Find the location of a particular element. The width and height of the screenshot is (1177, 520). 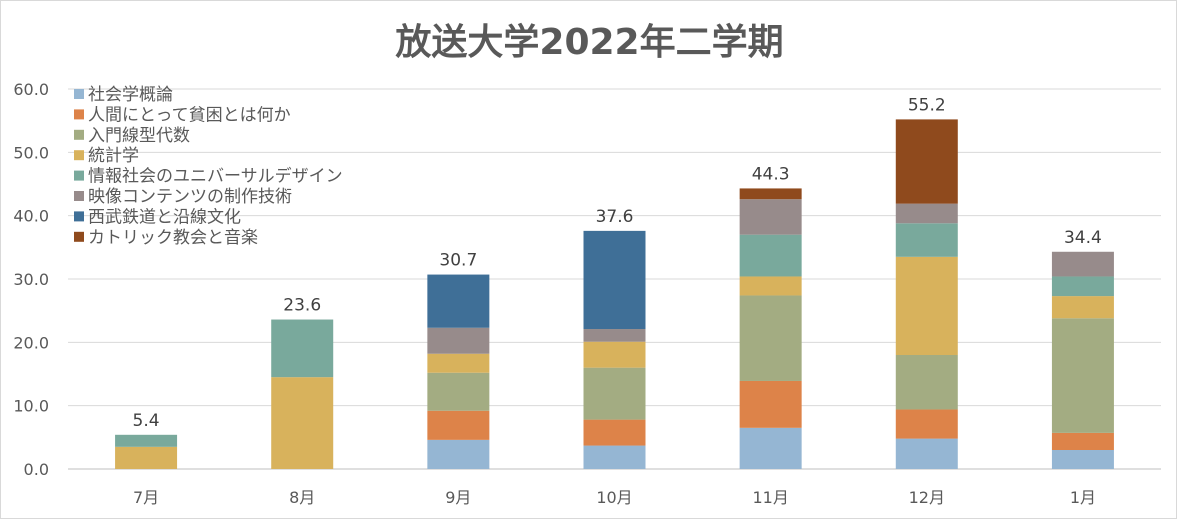

data-label: 37.6 is located at coordinates (615, 217).